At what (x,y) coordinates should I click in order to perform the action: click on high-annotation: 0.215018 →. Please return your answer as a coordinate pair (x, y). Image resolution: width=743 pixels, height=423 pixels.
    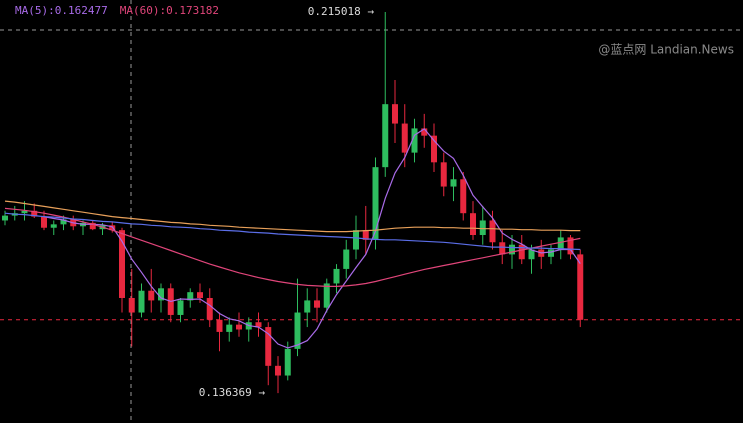
    Looking at the image, I should click on (341, 11).